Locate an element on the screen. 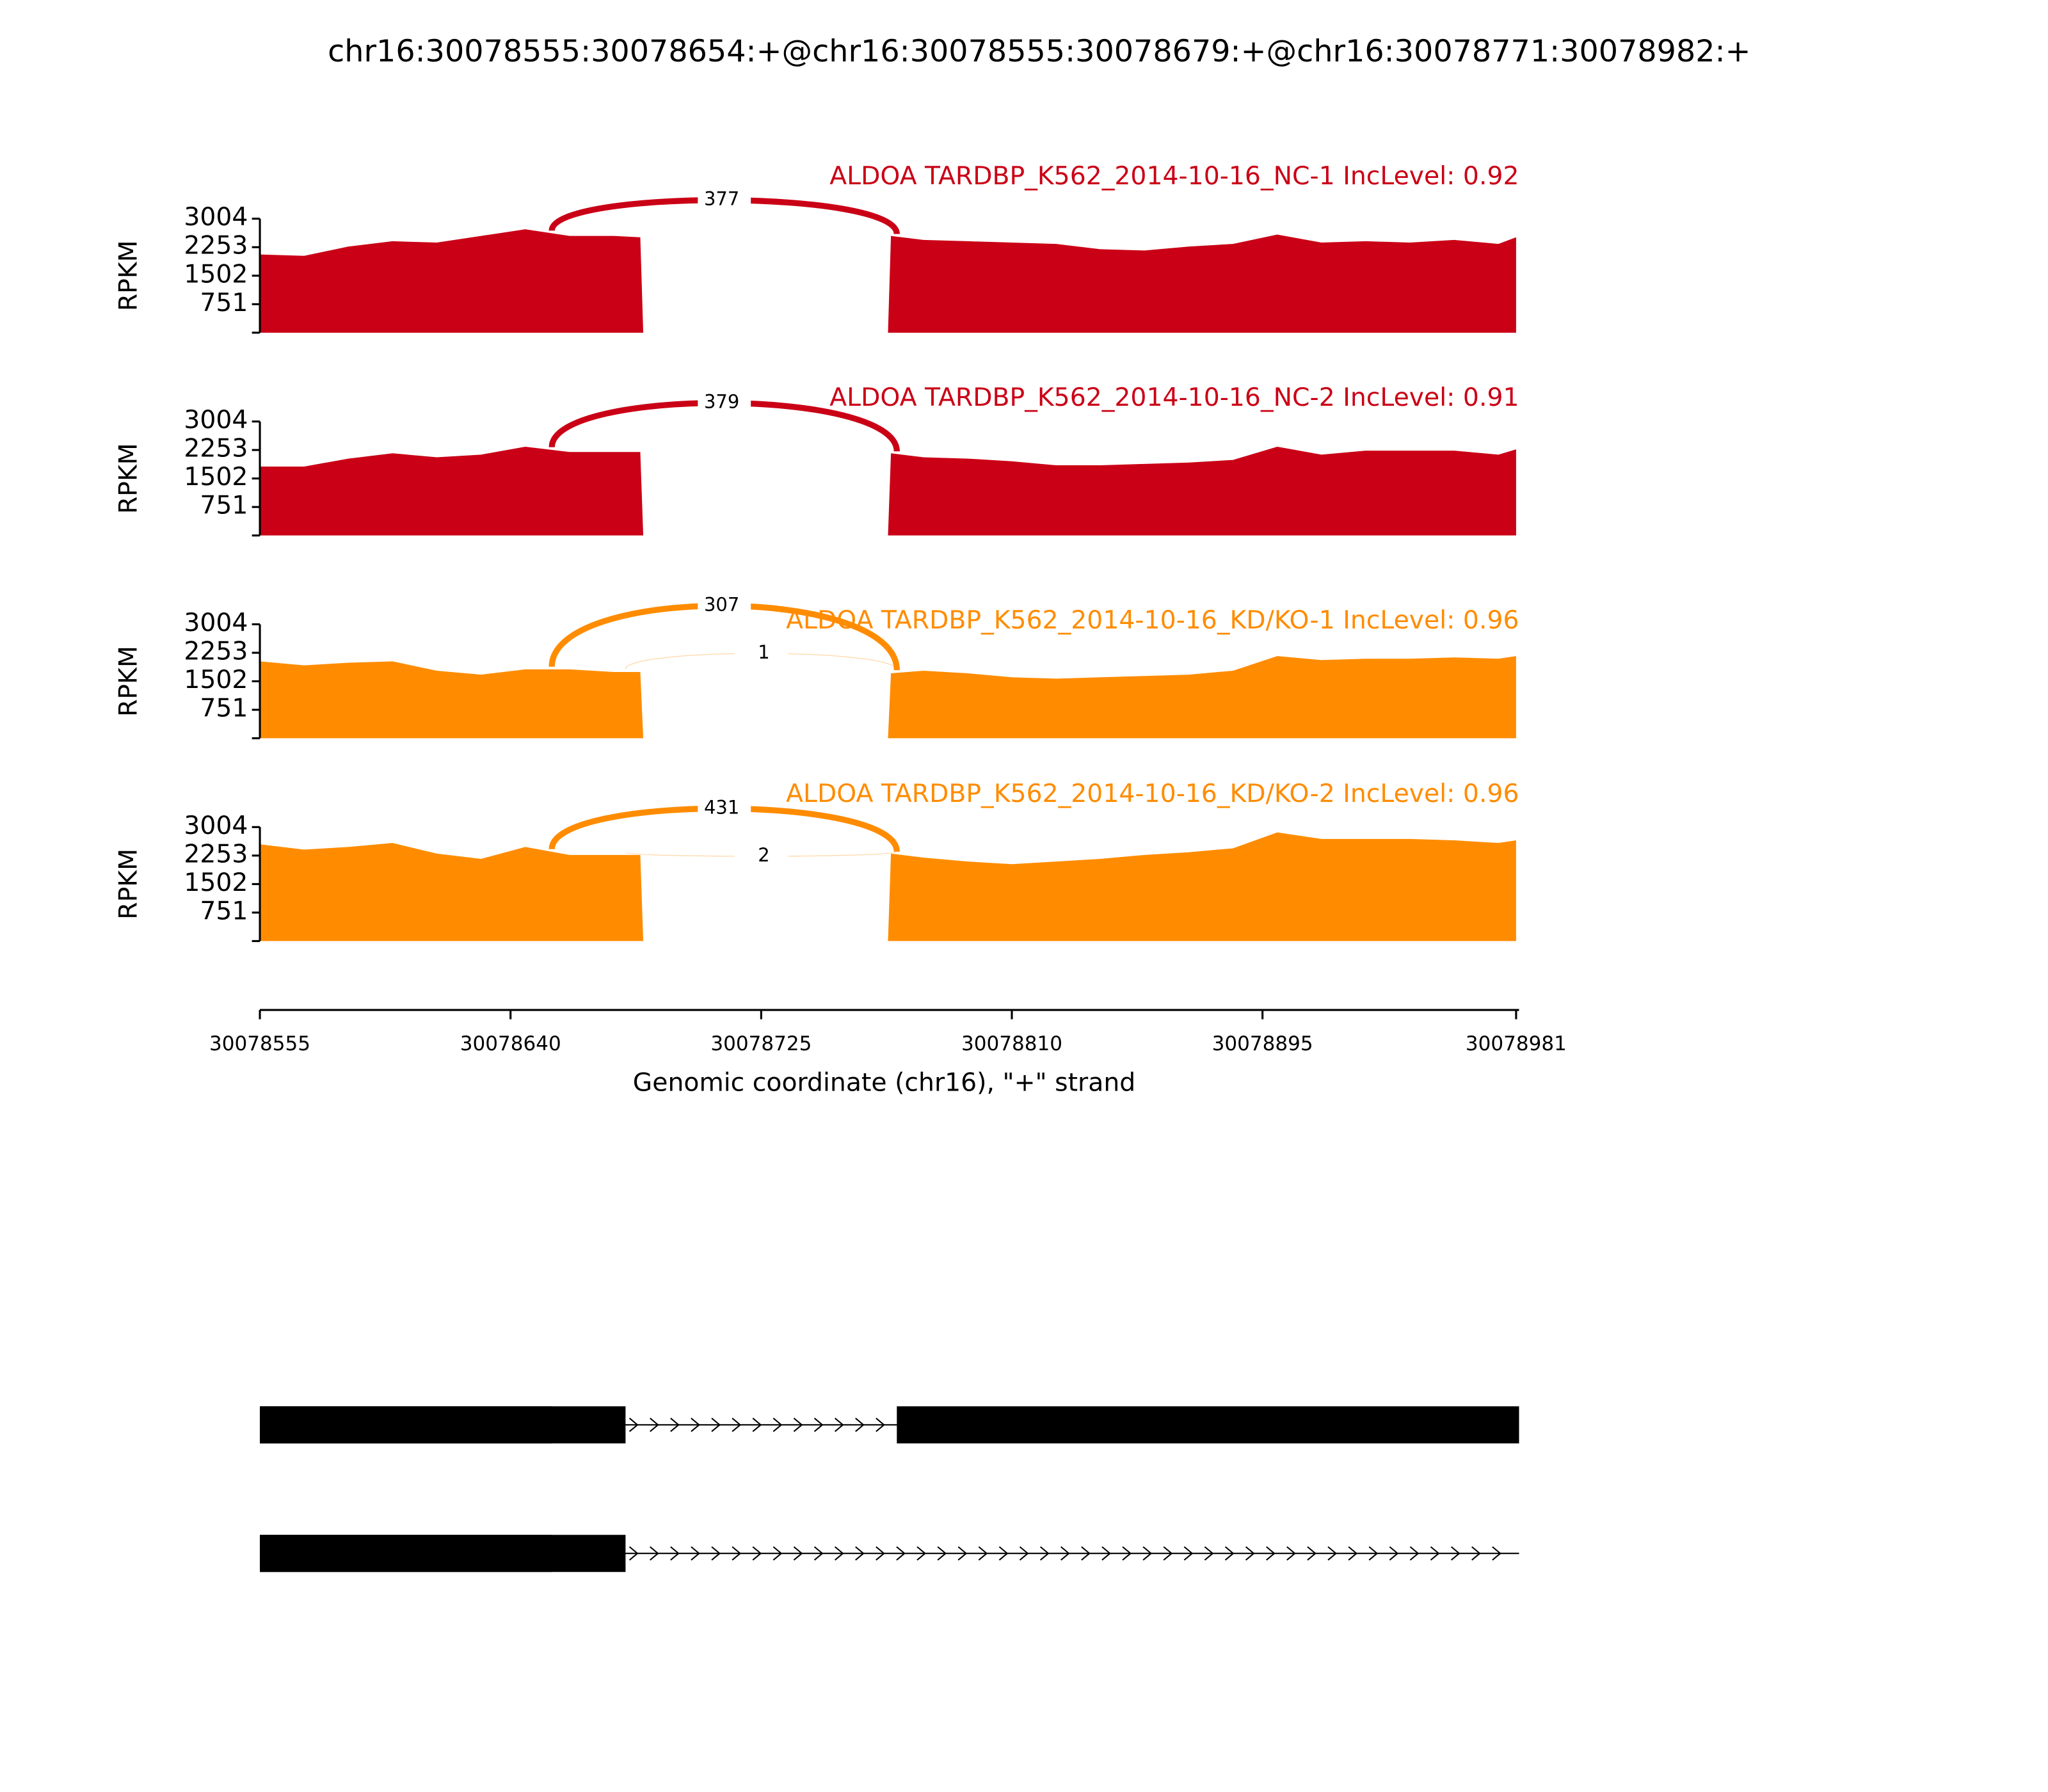  junction-count: 377 is located at coordinates (721, 199).